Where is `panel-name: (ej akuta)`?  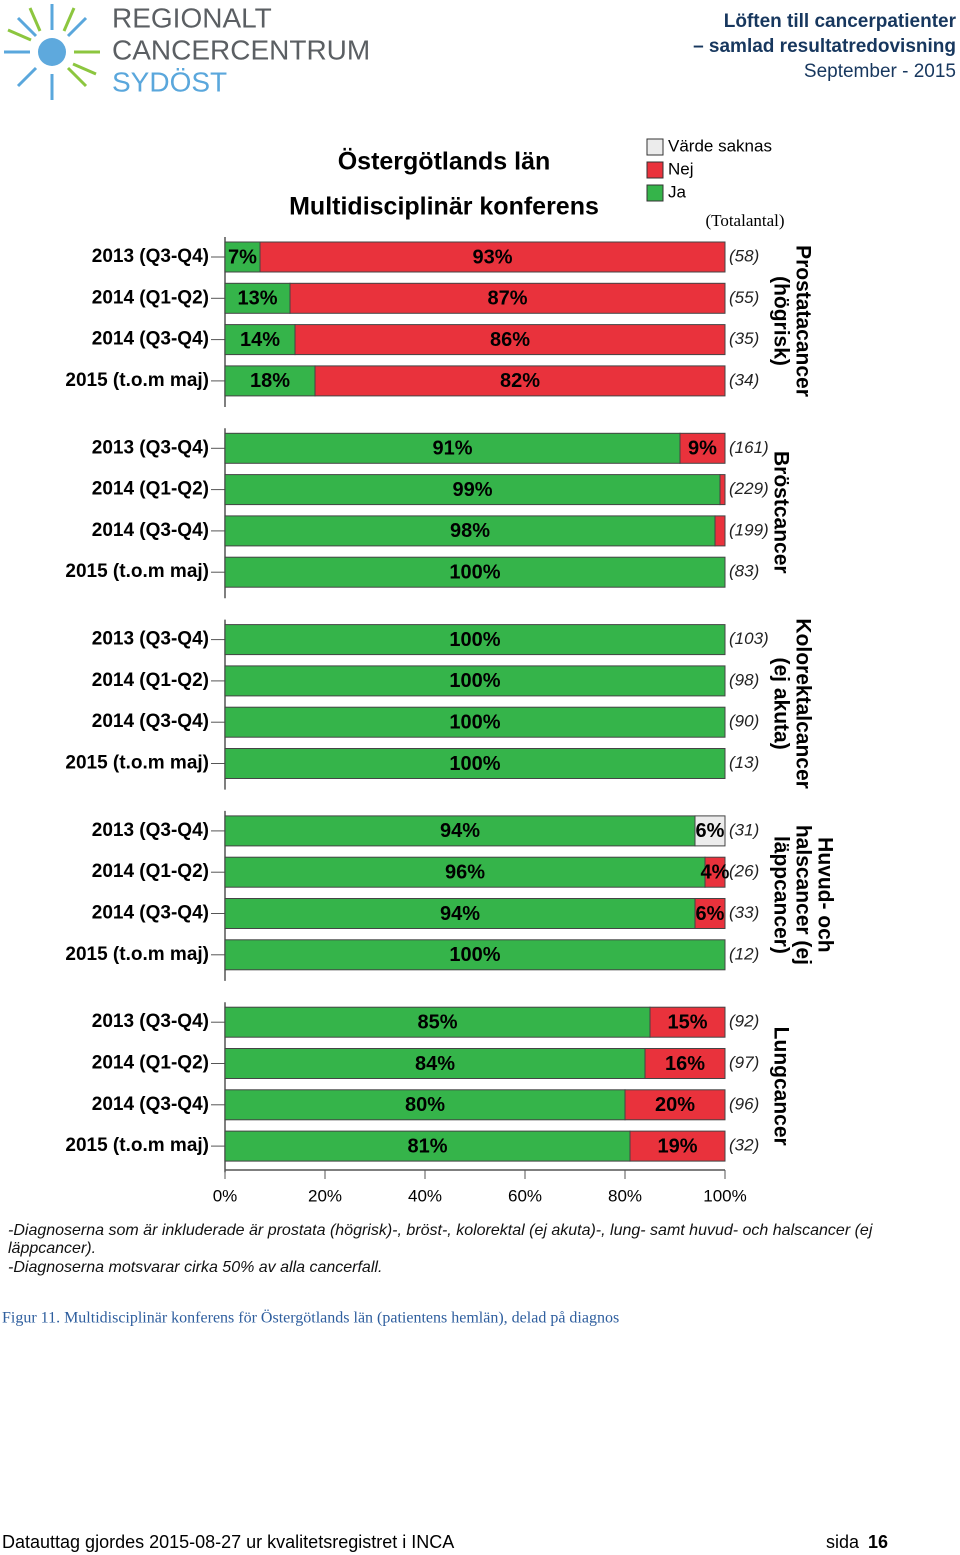
panel-name: (ej akuta) is located at coordinates (780, 703).